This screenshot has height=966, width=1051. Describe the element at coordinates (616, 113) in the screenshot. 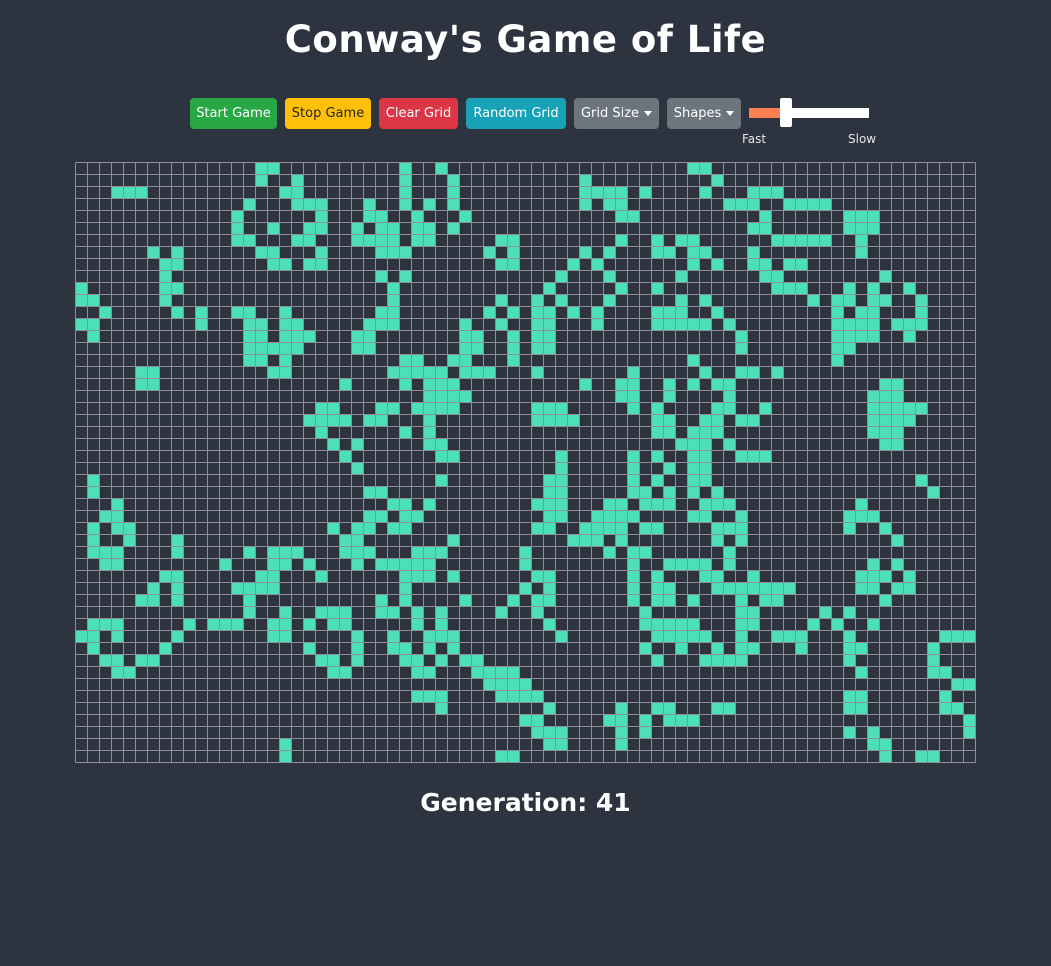

I see `grid-size-dropdown: Grid Size` at that location.